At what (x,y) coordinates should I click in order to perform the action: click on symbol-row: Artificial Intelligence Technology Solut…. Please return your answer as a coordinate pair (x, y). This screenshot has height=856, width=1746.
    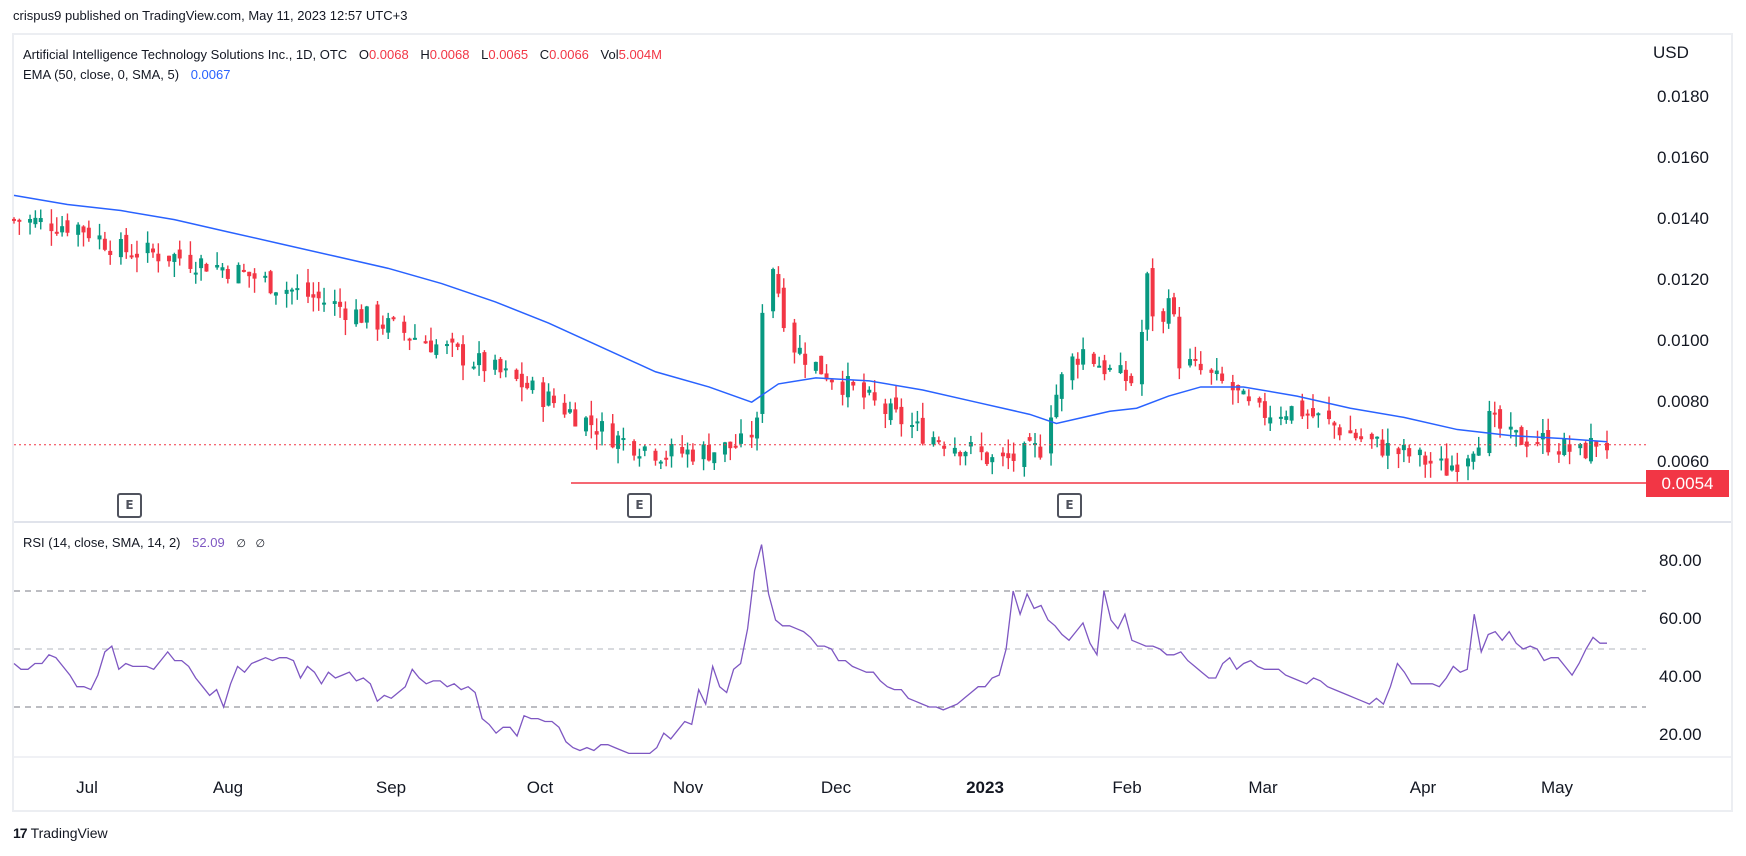
    Looking at the image, I should click on (342, 55).